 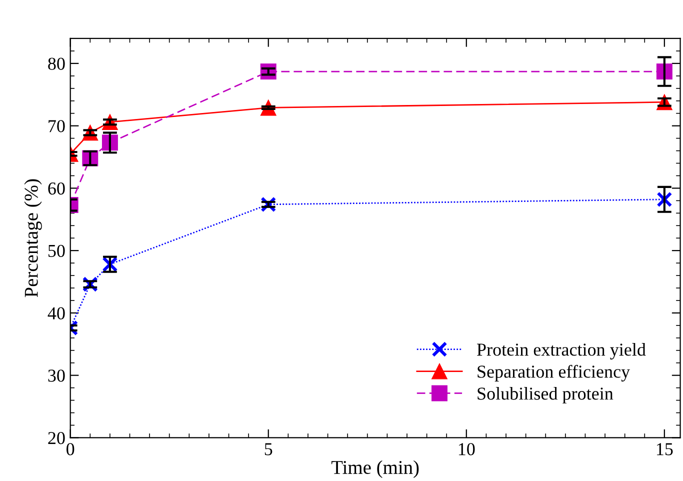 I want to click on x-tick-label: 10, so click(x=466, y=449).